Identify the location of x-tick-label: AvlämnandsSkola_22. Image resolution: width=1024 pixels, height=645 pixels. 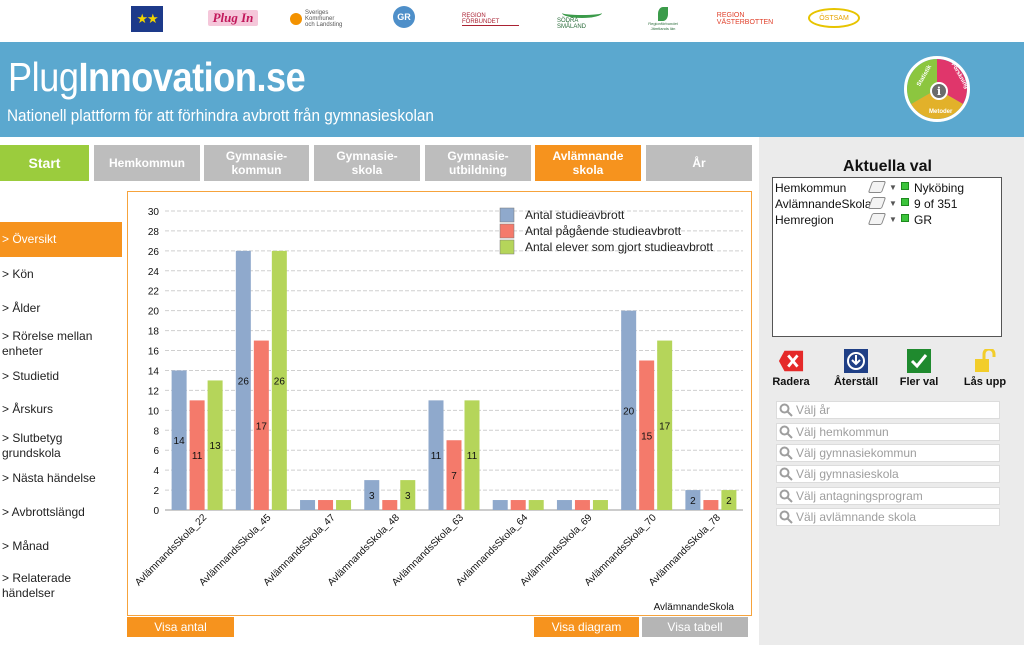
(171, 550).